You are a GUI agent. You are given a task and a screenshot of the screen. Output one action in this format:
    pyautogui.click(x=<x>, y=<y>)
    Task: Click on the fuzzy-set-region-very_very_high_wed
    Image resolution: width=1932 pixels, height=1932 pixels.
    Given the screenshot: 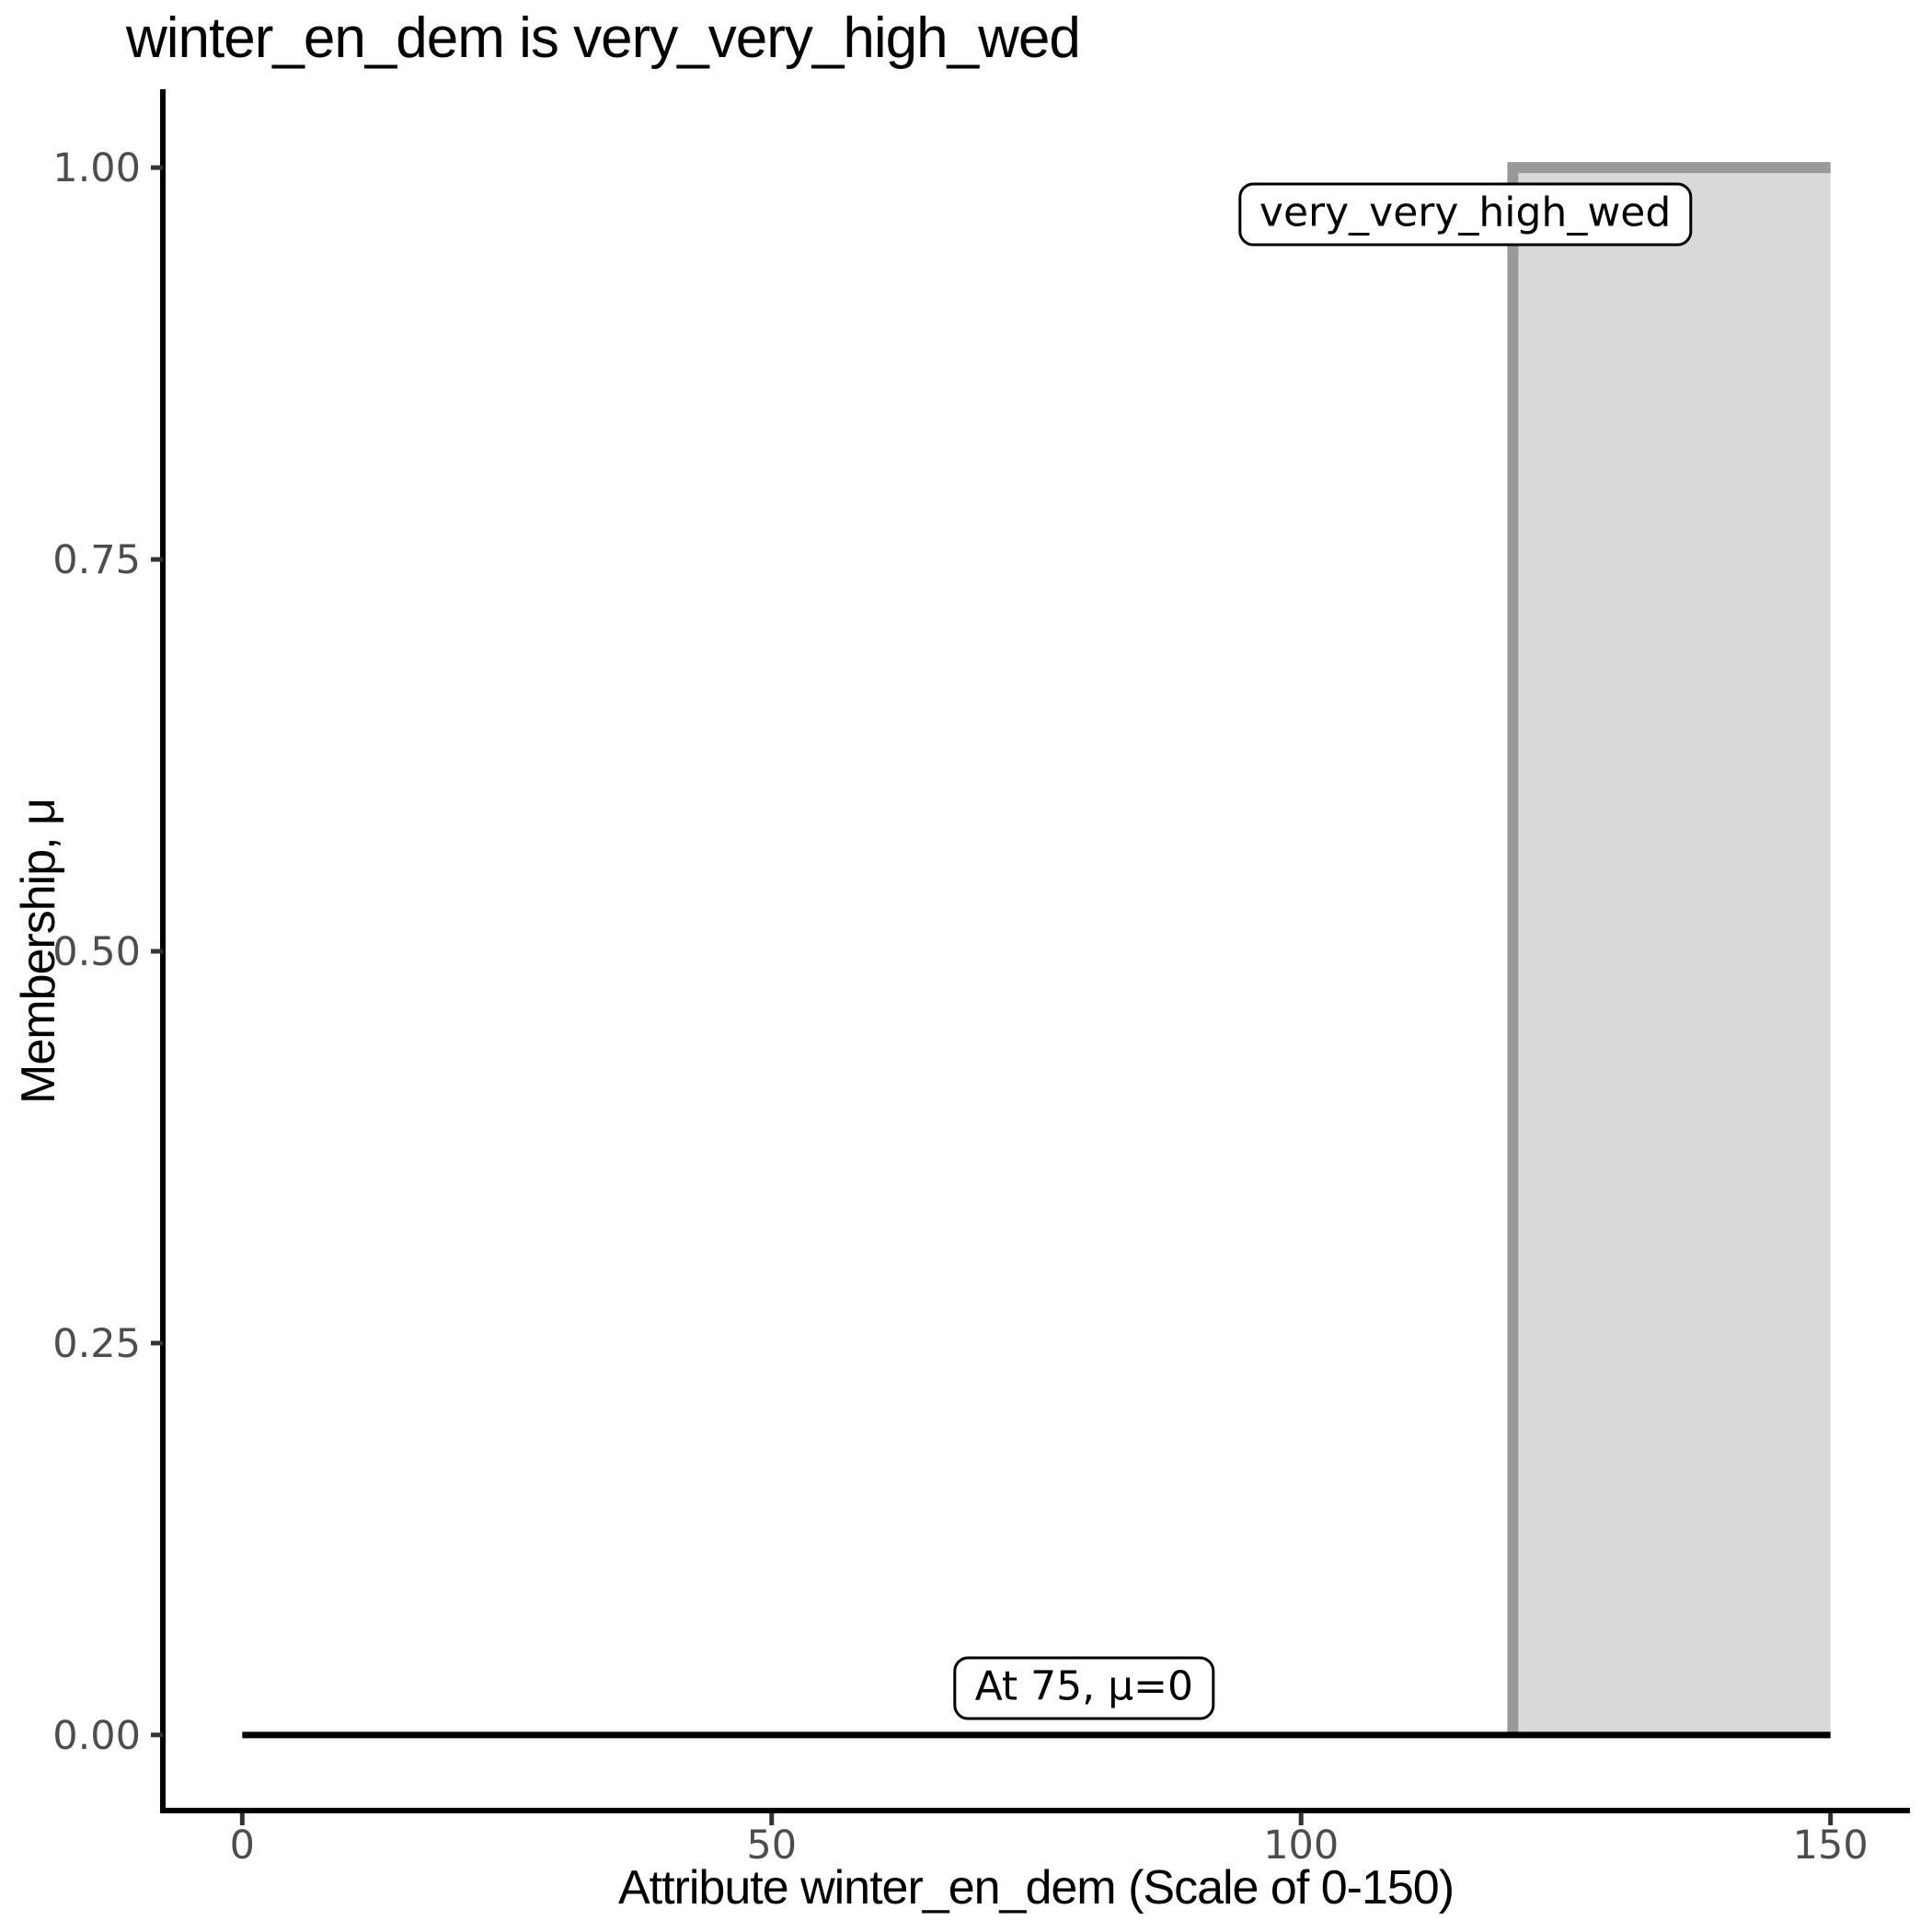 What is the action you would take?
    pyautogui.click(x=1671, y=951)
    